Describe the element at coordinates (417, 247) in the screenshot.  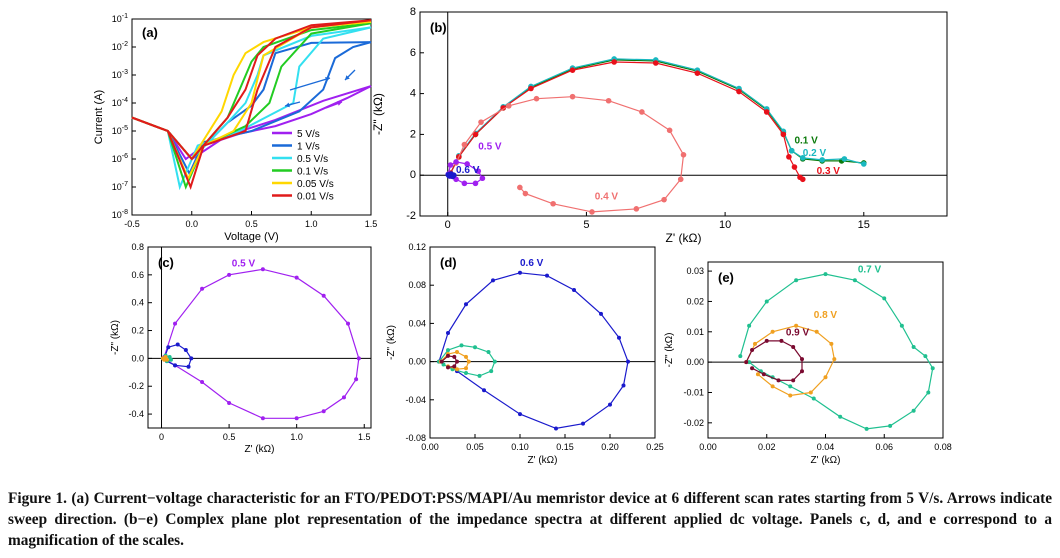
I see `y-tick-label: 0.12` at that location.